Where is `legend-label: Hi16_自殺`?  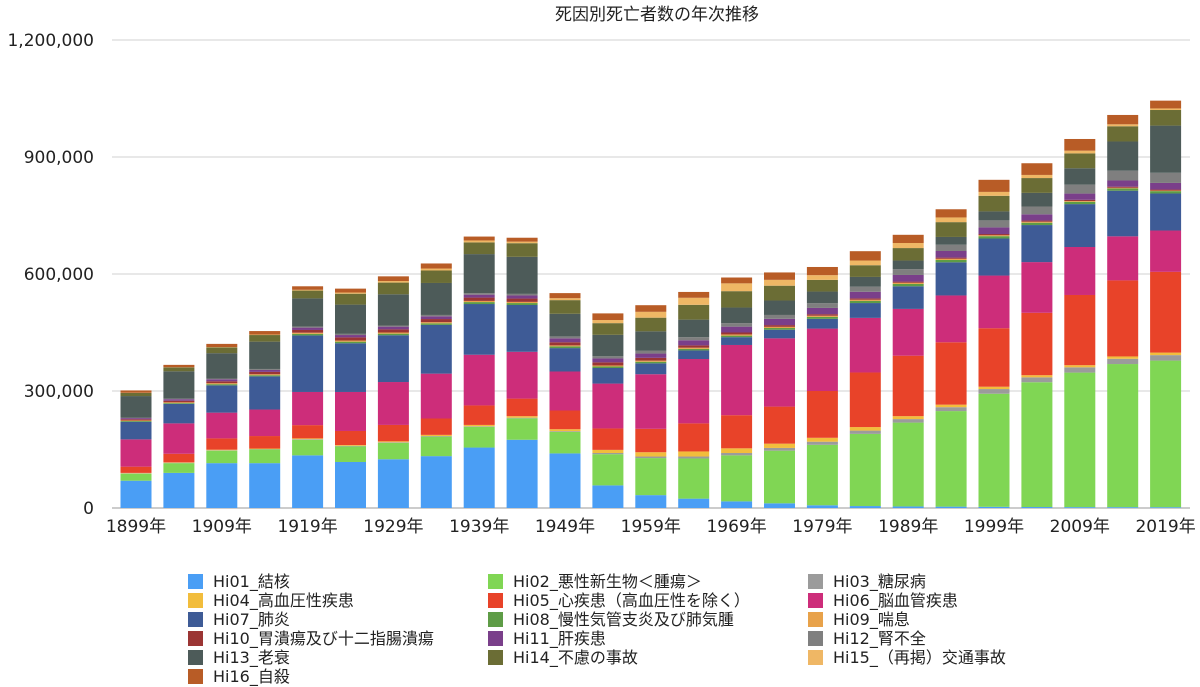
legend-label: Hi16_自殺 is located at coordinates (251, 676).